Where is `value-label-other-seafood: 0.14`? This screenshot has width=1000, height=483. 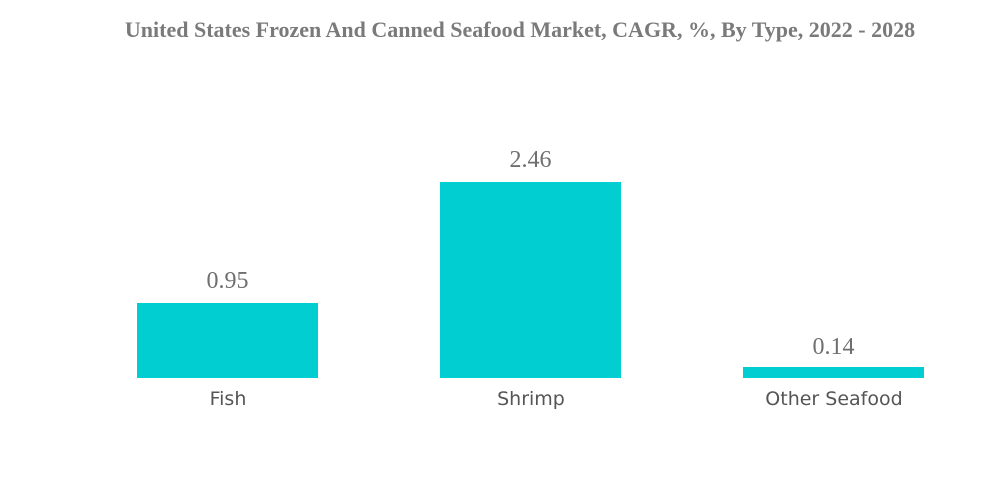 value-label-other-seafood: 0.14 is located at coordinates (833, 347).